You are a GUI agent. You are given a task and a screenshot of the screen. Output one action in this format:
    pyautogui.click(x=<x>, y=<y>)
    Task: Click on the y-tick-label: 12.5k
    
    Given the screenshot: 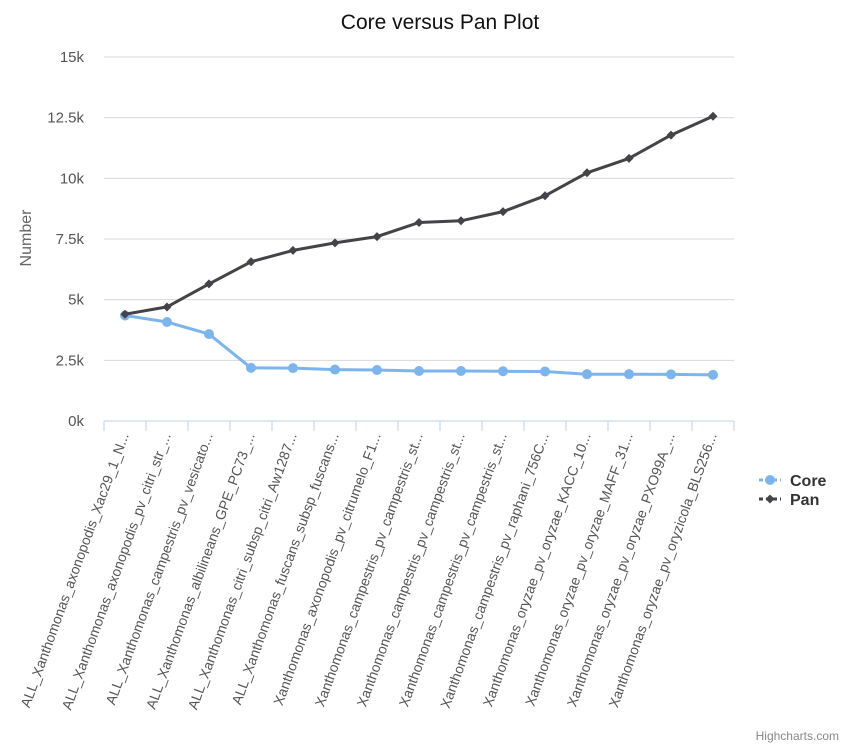 What is the action you would take?
    pyautogui.click(x=65, y=118)
    